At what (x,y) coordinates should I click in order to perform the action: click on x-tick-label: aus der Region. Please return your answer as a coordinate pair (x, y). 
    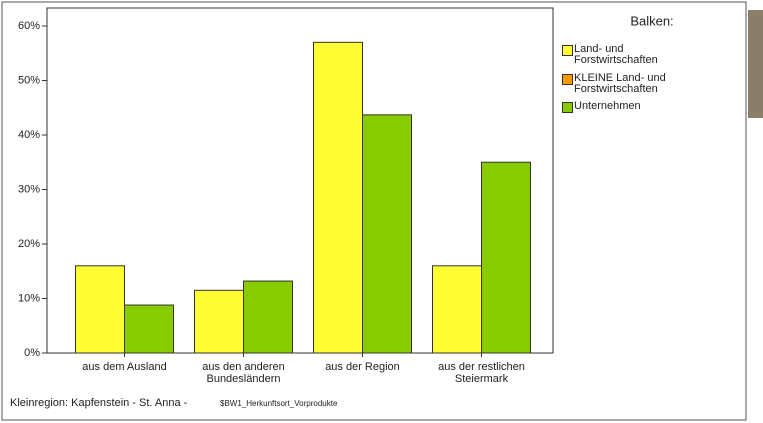
    Looking at the image, I should click on (362, 367).